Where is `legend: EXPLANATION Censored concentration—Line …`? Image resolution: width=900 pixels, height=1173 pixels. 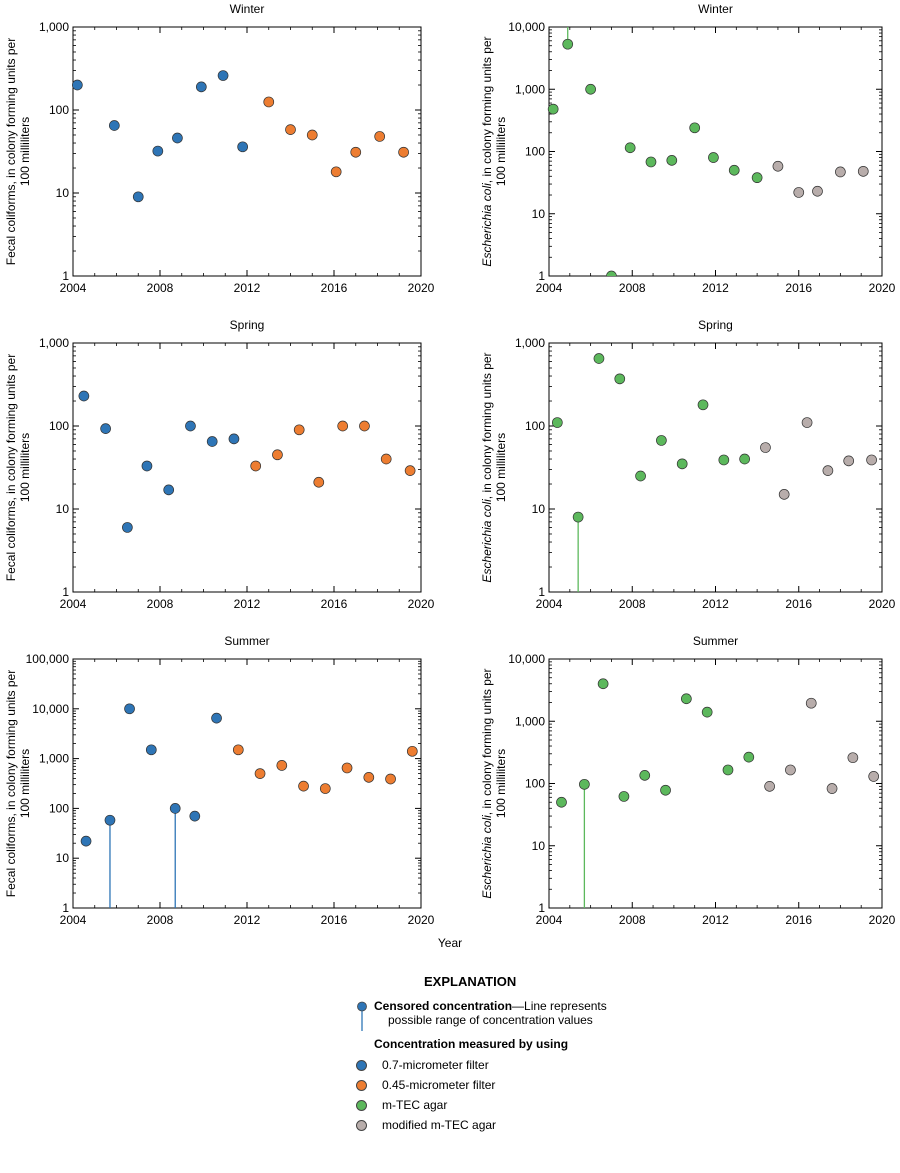
legend: EXPLANATION Censored concentration—Line … is located at coordinates (536, 1054).